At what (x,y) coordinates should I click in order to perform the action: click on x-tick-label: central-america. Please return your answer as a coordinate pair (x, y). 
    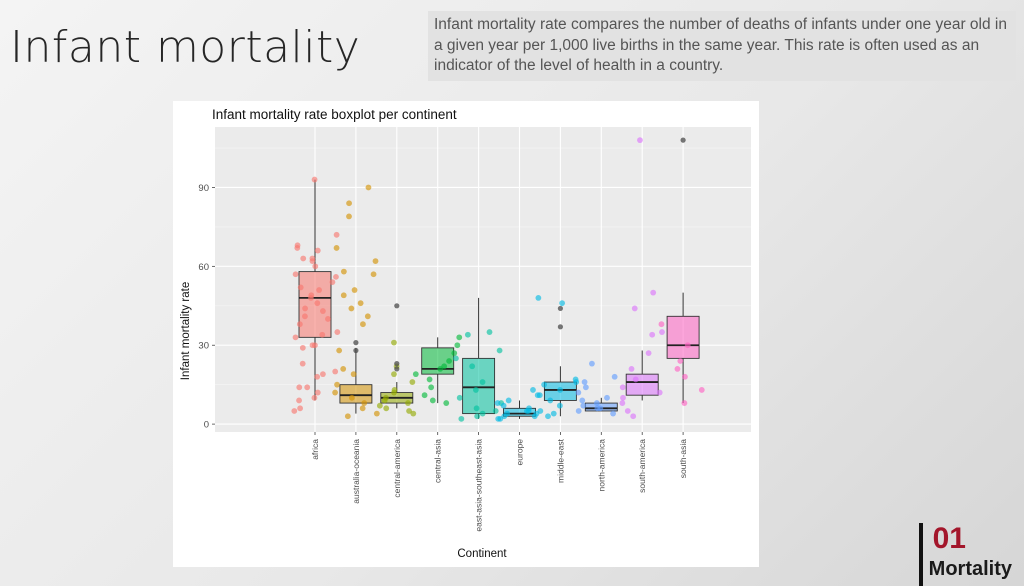
    Looking at the image, I should click on (397, 468).